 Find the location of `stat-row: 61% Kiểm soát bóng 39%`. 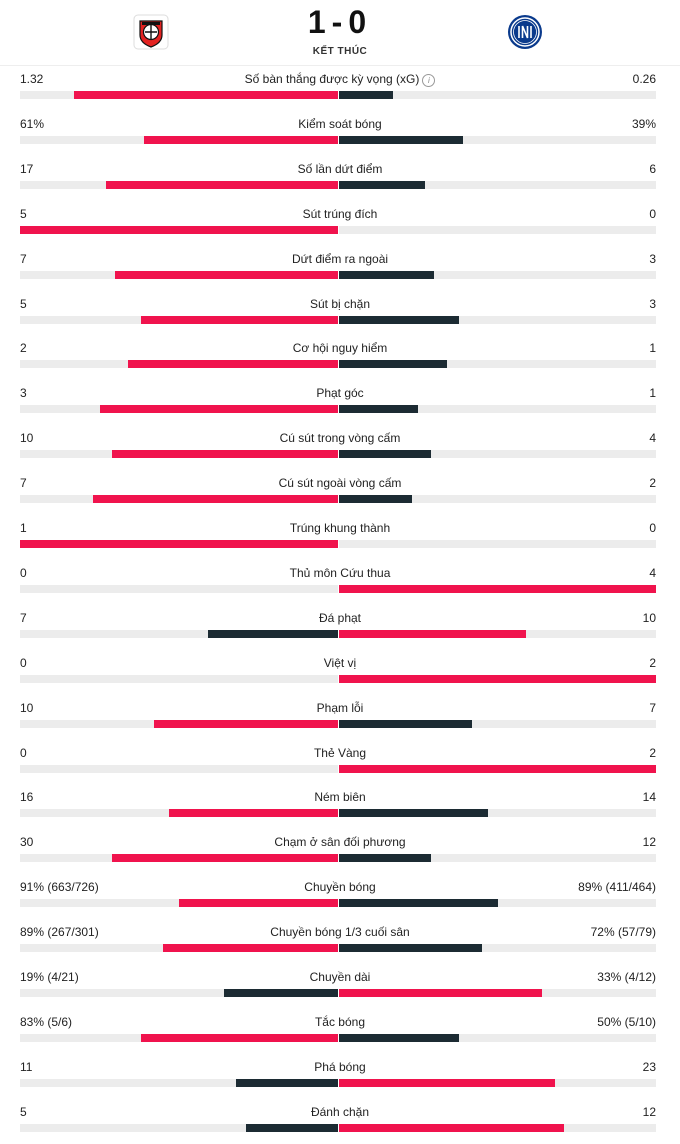

stat-row: 61% Kiểm soát bóng 39% is located at coordinates (340, 133).